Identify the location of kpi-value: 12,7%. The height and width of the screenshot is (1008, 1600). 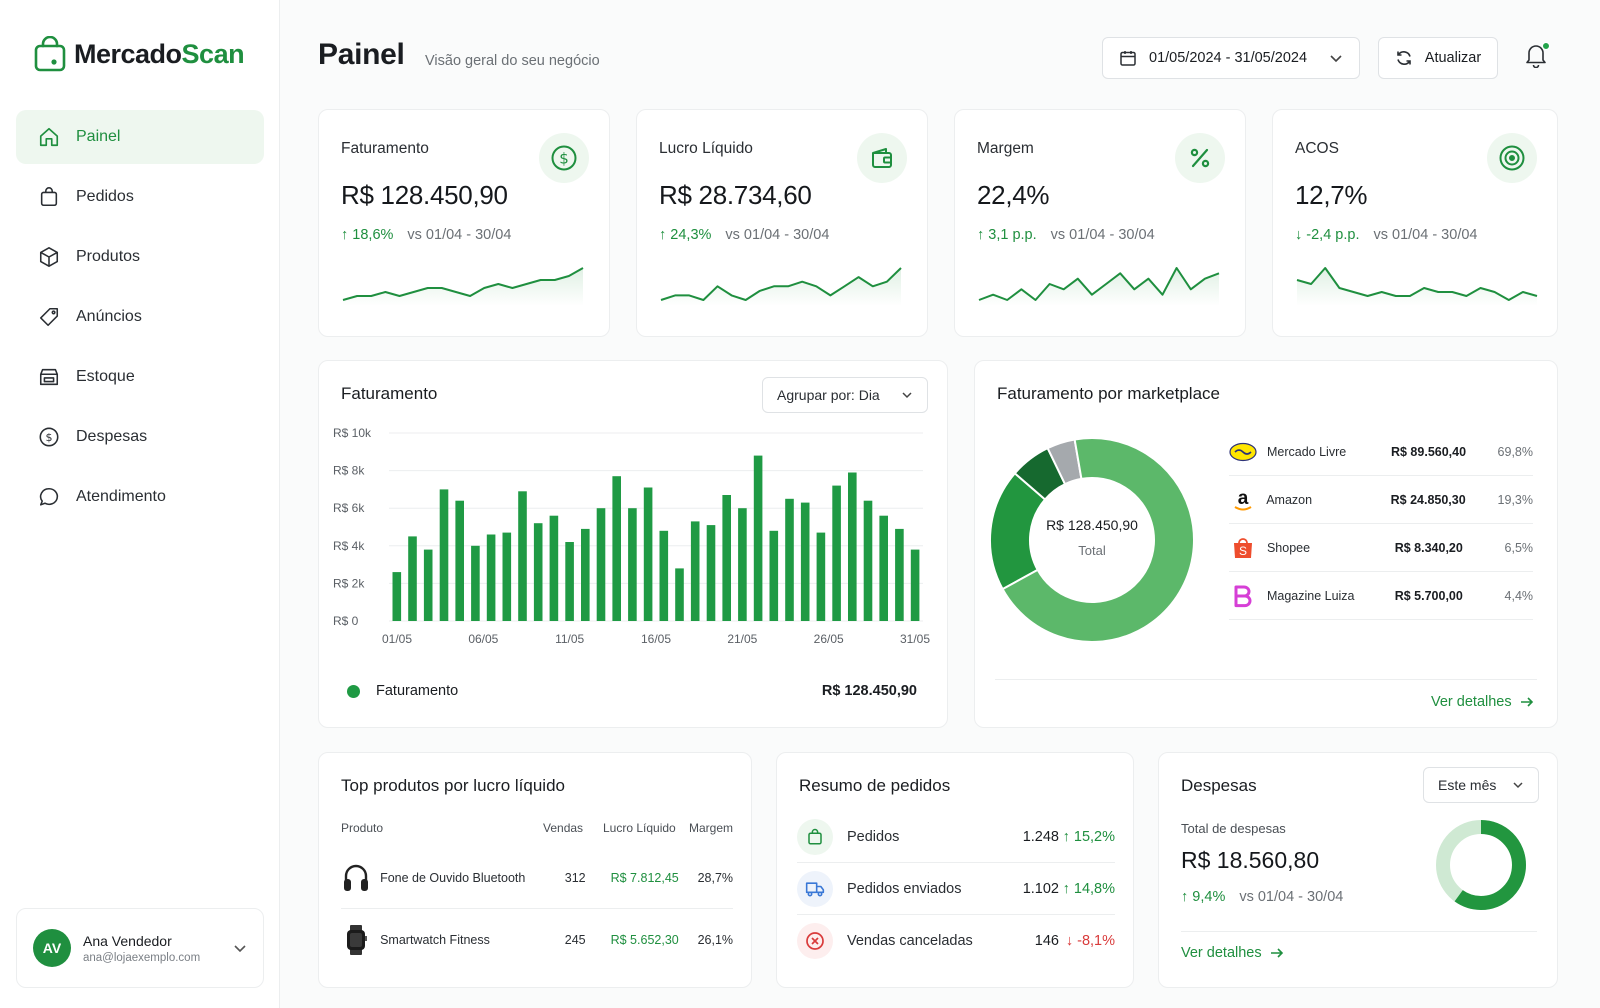
(1331, 195).